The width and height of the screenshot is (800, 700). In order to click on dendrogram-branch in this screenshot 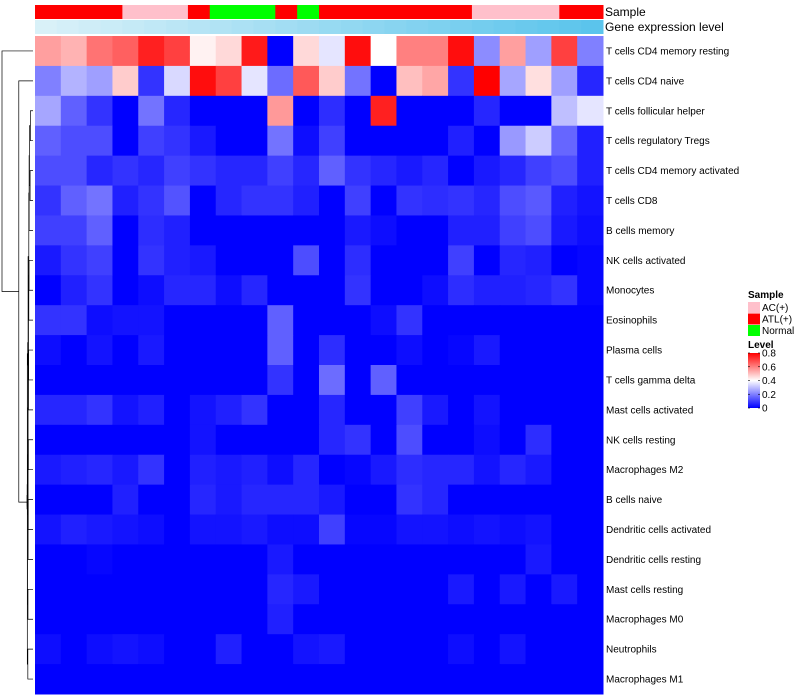, I will do `click(25, 291)`.